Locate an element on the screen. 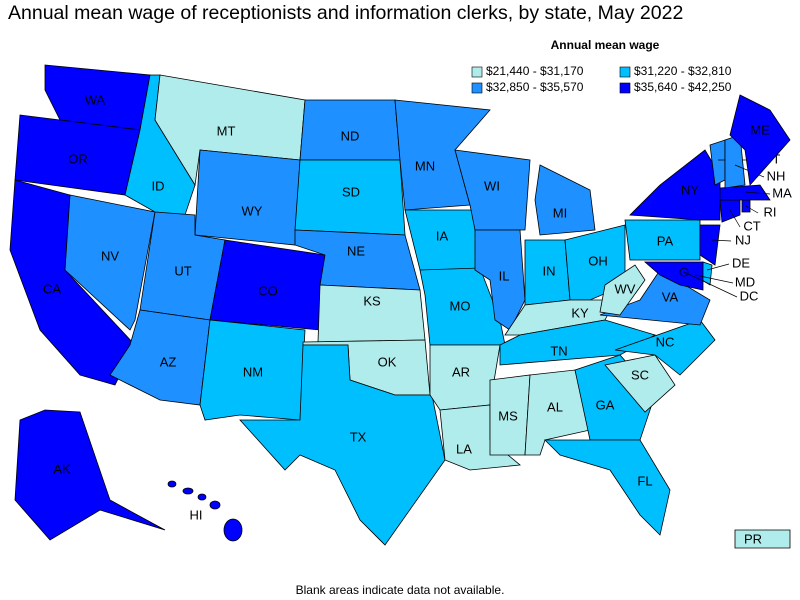 Image resolution: width=800 pixels, height=600 pixels. state-label: AZ is located at coordinates (168, 361).